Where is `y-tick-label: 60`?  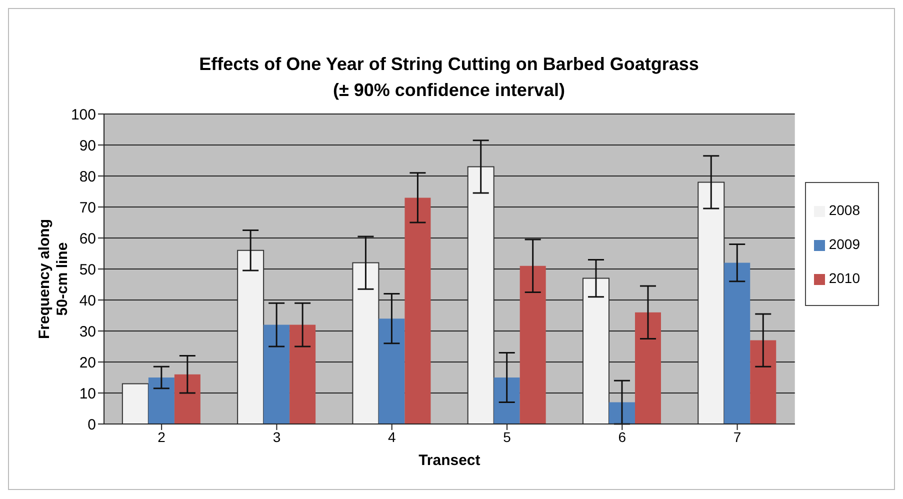 y-tick-label: 60 is located at coordinates (87, 239).